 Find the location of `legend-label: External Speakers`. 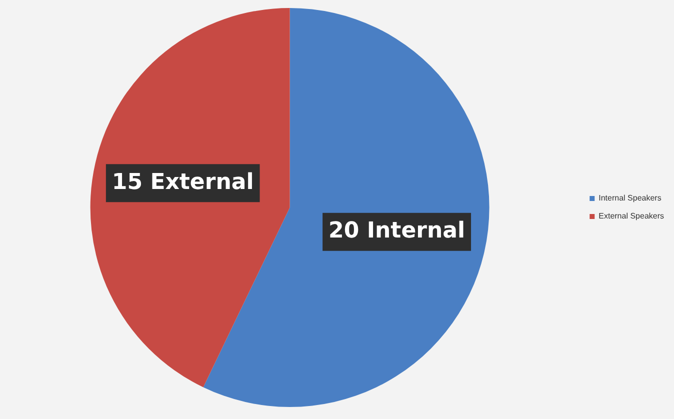

legend-label: External Speakers is located at coordinates (631, 216).